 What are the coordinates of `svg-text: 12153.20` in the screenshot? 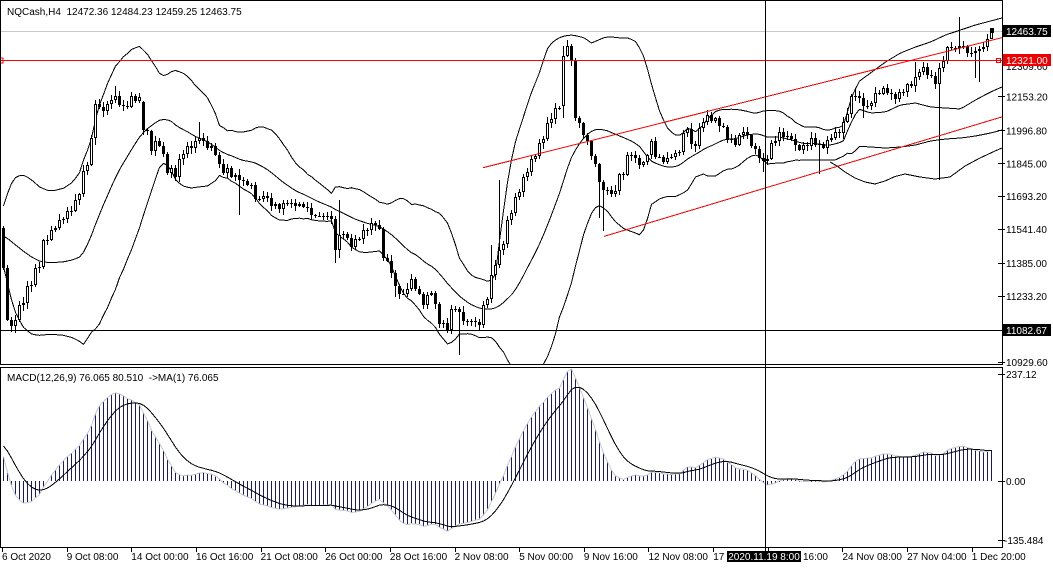 It's located at (1027, 97).